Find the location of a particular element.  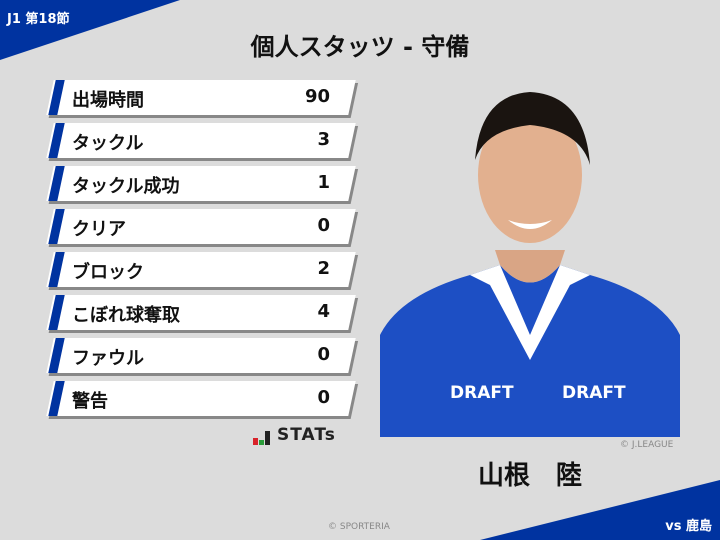

stat-value: 2 is located at coordinates (323, 268).